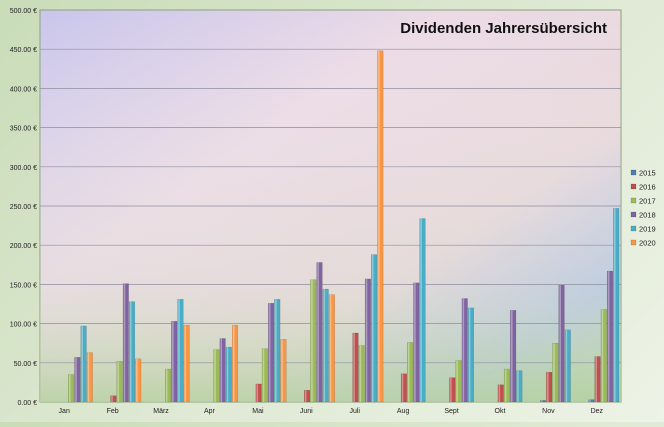 The image size is (664, 427). I want to click on y-tick-label: 500.00 €, so click(23, 11).